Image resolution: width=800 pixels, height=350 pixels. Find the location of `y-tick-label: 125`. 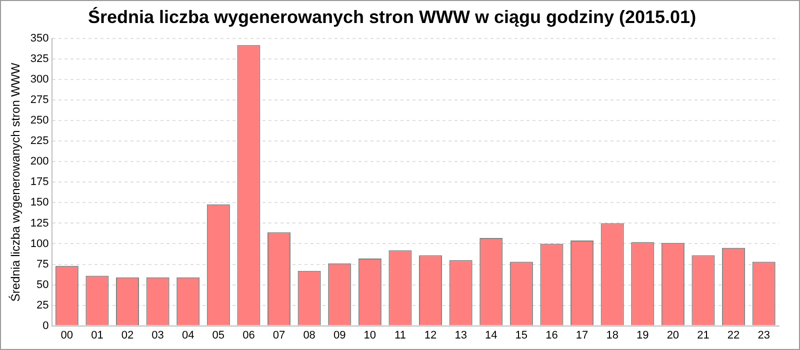

y-tick-label: 125 is located at coordinates (39, 223).